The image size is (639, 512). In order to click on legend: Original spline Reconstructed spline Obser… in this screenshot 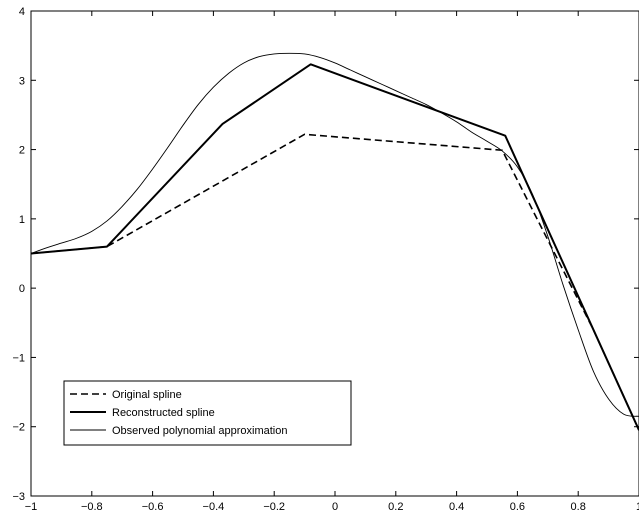, I will do `click(207, 413)`.